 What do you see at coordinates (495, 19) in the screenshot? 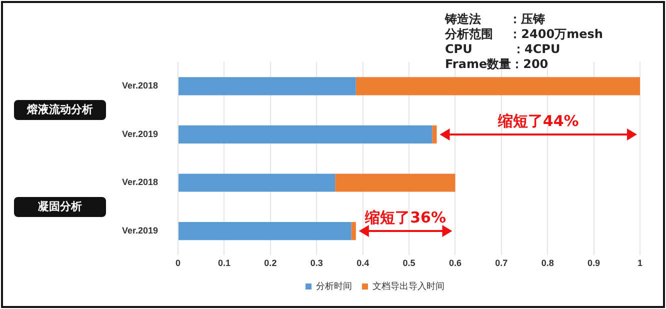
I see `text: 铸造法 ：压铸` at bounding box center [495, 19].